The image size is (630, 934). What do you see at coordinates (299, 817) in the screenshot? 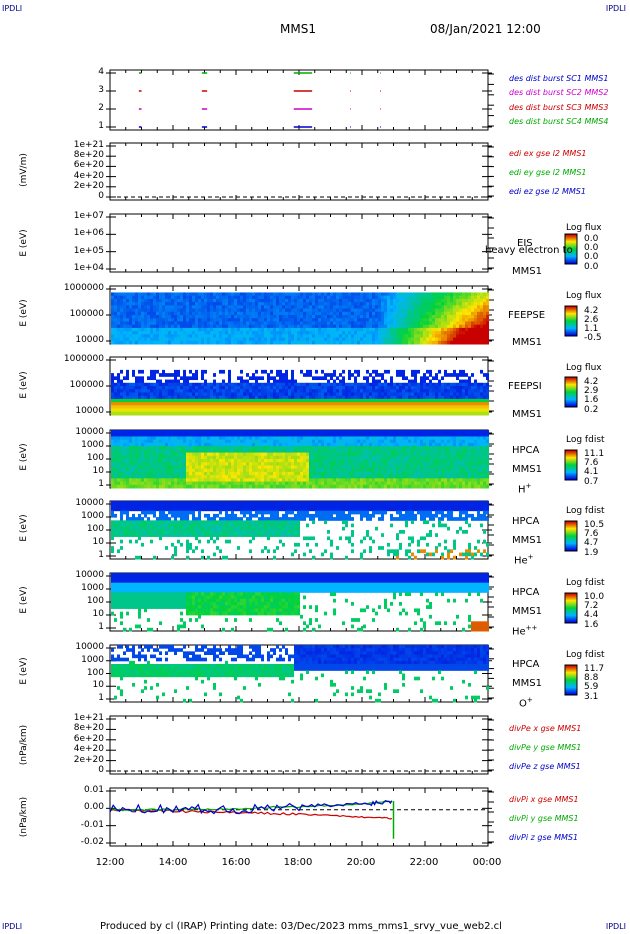
I see `panel-frame` at bounding box center [299, 817].